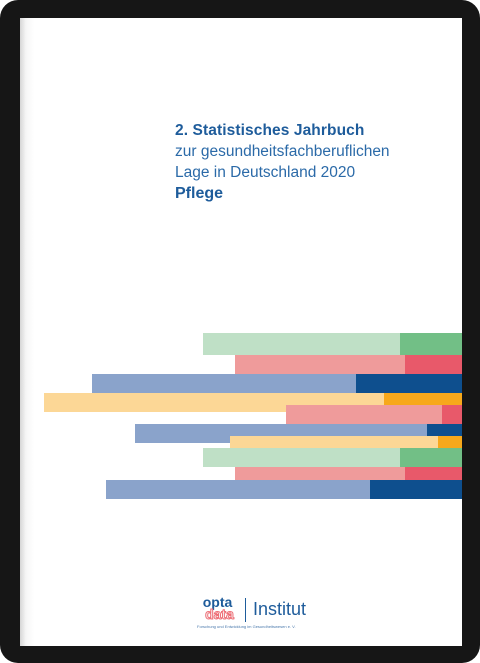 This screenshot has width=480, height=663. What do you see at coordinates (27, 332) in the screenshot?
I see `book-spine` at bounding box center [27, 332].